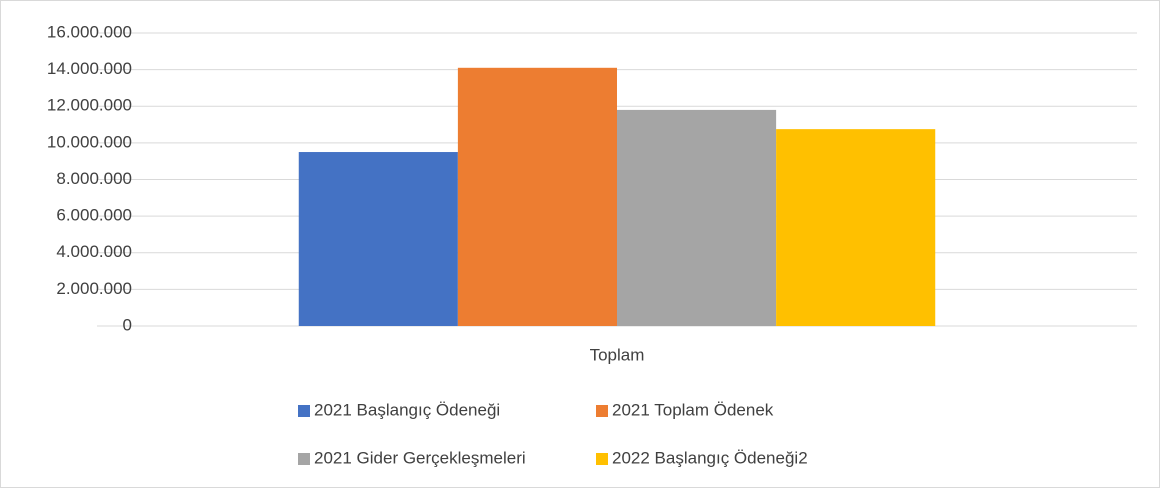 This screenshot has height=488, width=1160. What do you see at coordinates (420, 457) in the screenshot?
I see `legend-label: 2021 Gider Gerçekleşmeleri` at bounding box center [420, 457].